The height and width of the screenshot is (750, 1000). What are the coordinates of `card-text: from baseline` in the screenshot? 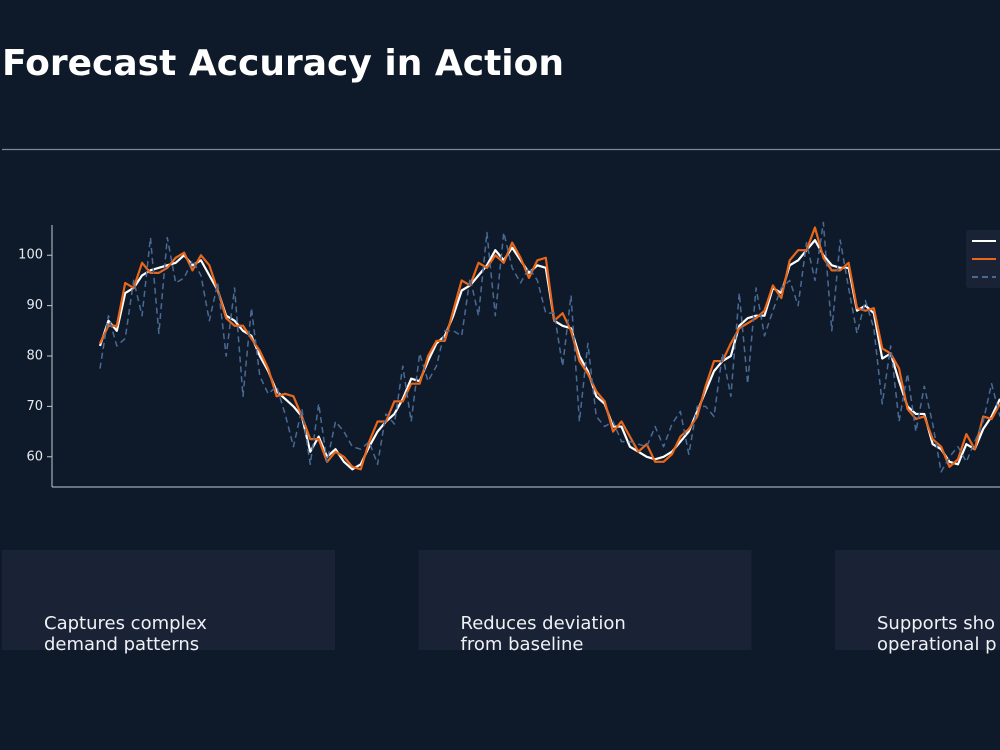 It's located at (522, 644).